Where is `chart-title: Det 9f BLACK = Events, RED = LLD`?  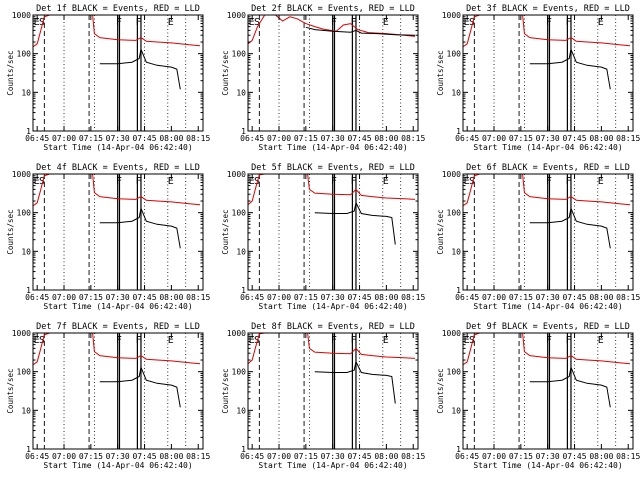 chart-title: Det 9f BLACK = Events, RED = LLD is located at coordinates (548, 327).